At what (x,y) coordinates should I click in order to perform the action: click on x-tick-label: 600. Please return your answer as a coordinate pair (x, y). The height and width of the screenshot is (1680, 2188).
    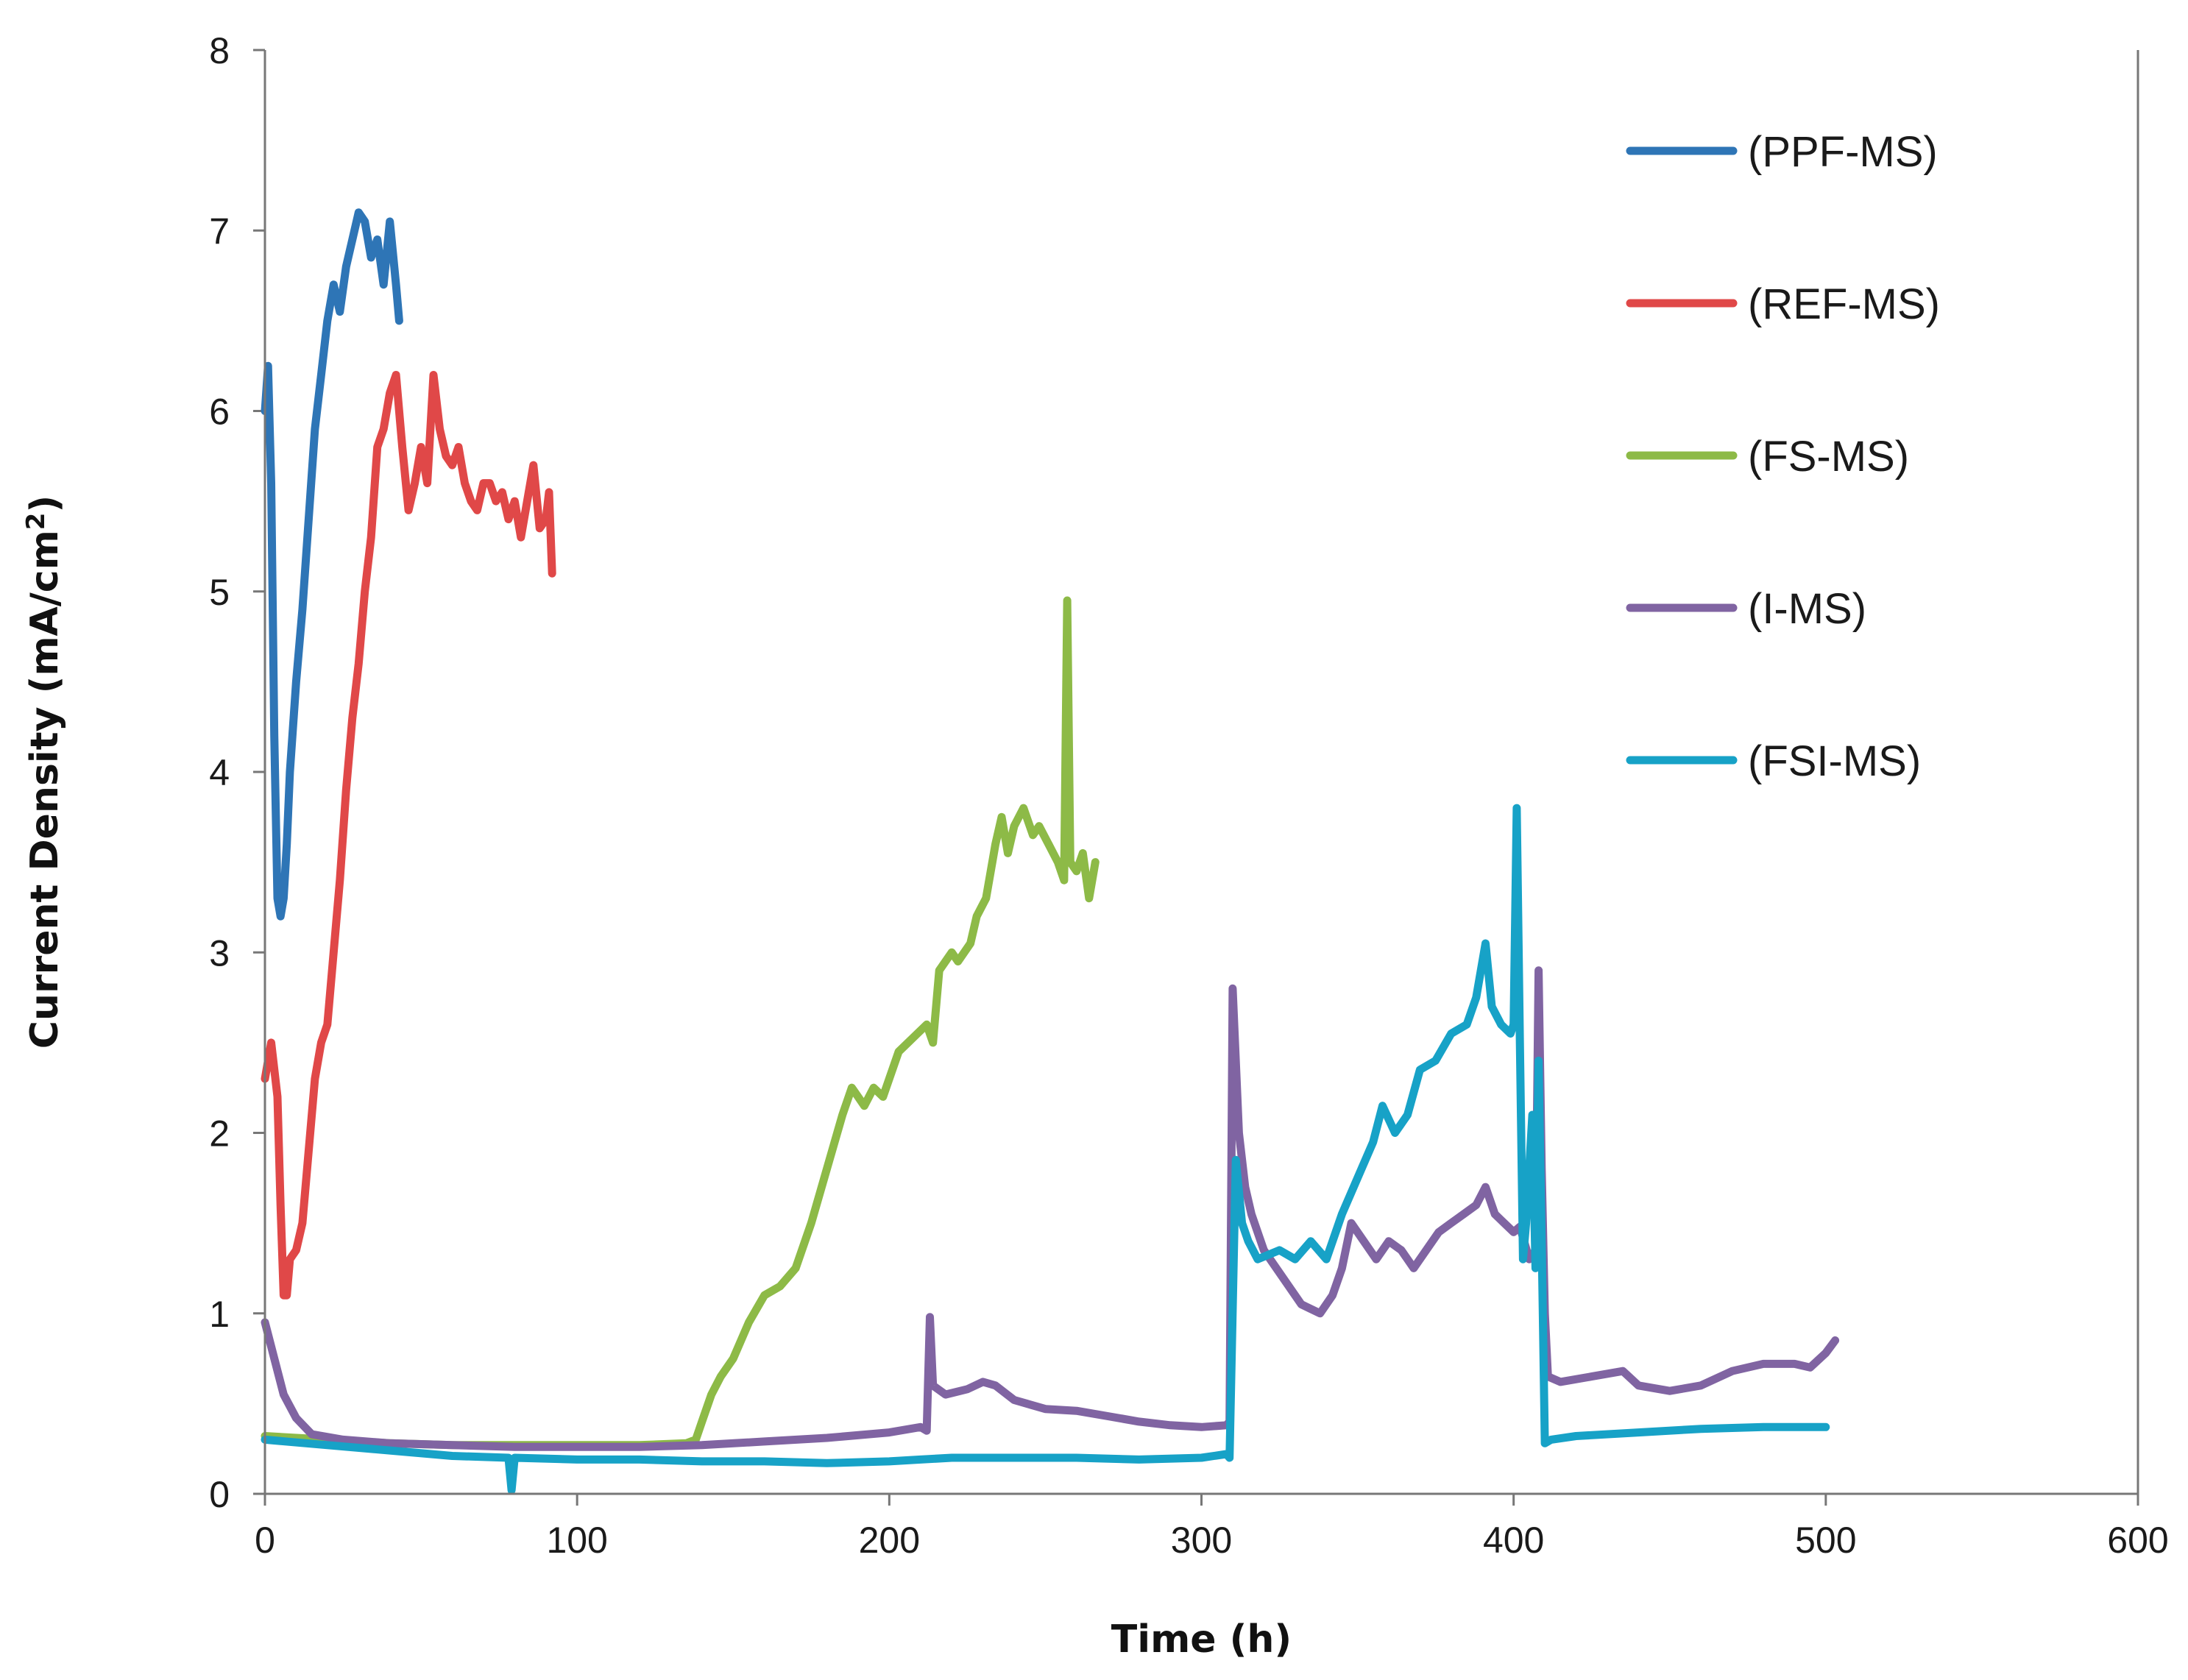
    Looking at the image, I should click on (2137, 1540).